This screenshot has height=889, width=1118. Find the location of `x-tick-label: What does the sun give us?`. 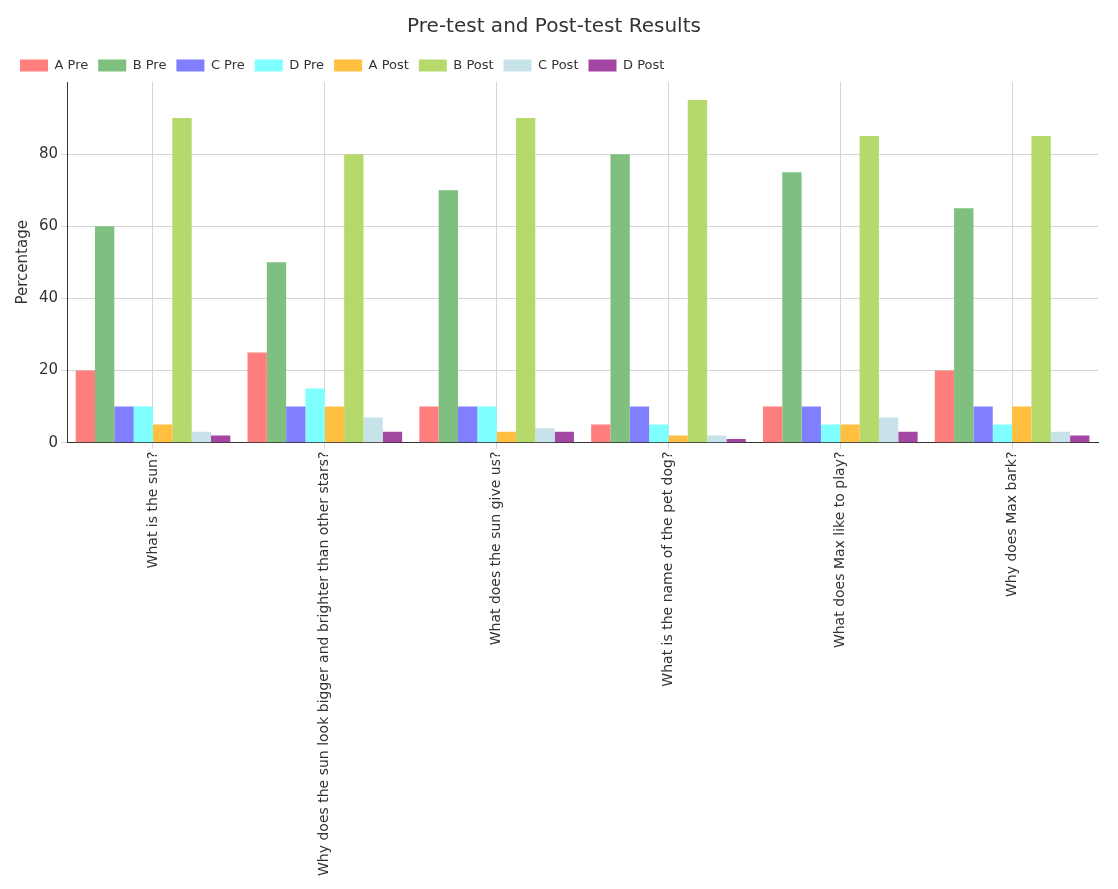

x-tick-label: What does the sun give us? is located at coordinates (495, 548).